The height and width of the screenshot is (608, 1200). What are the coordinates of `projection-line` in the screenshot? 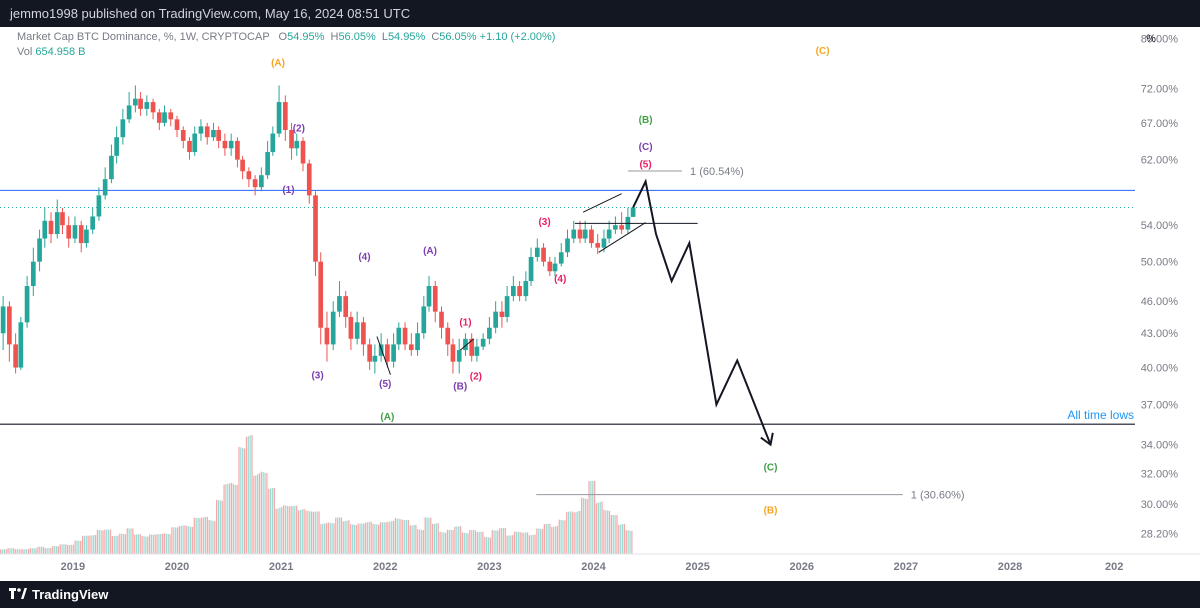 It's located at (702, 312).